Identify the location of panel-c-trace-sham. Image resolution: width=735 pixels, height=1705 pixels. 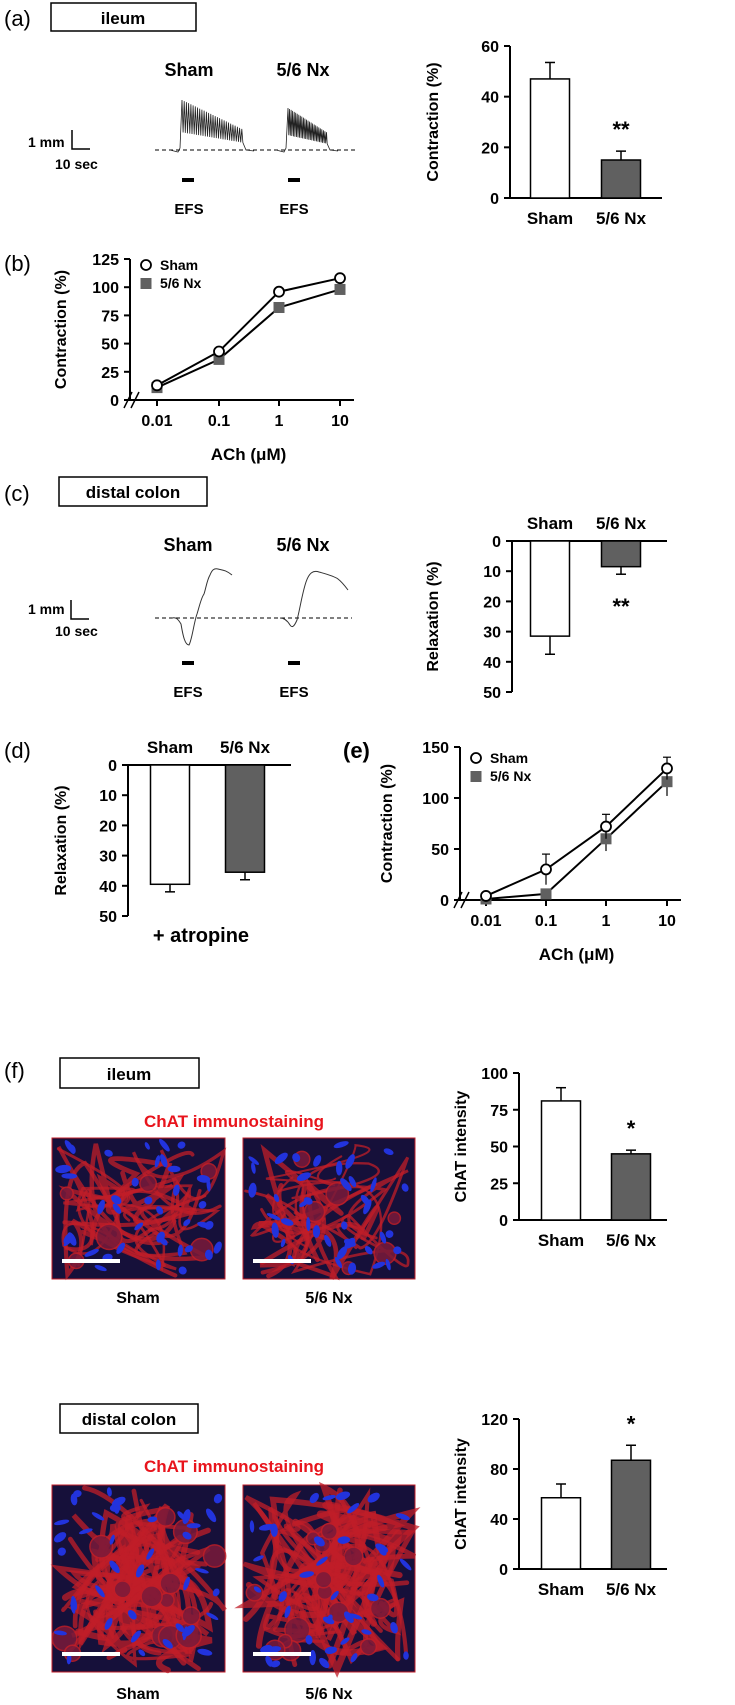
(202, 607).